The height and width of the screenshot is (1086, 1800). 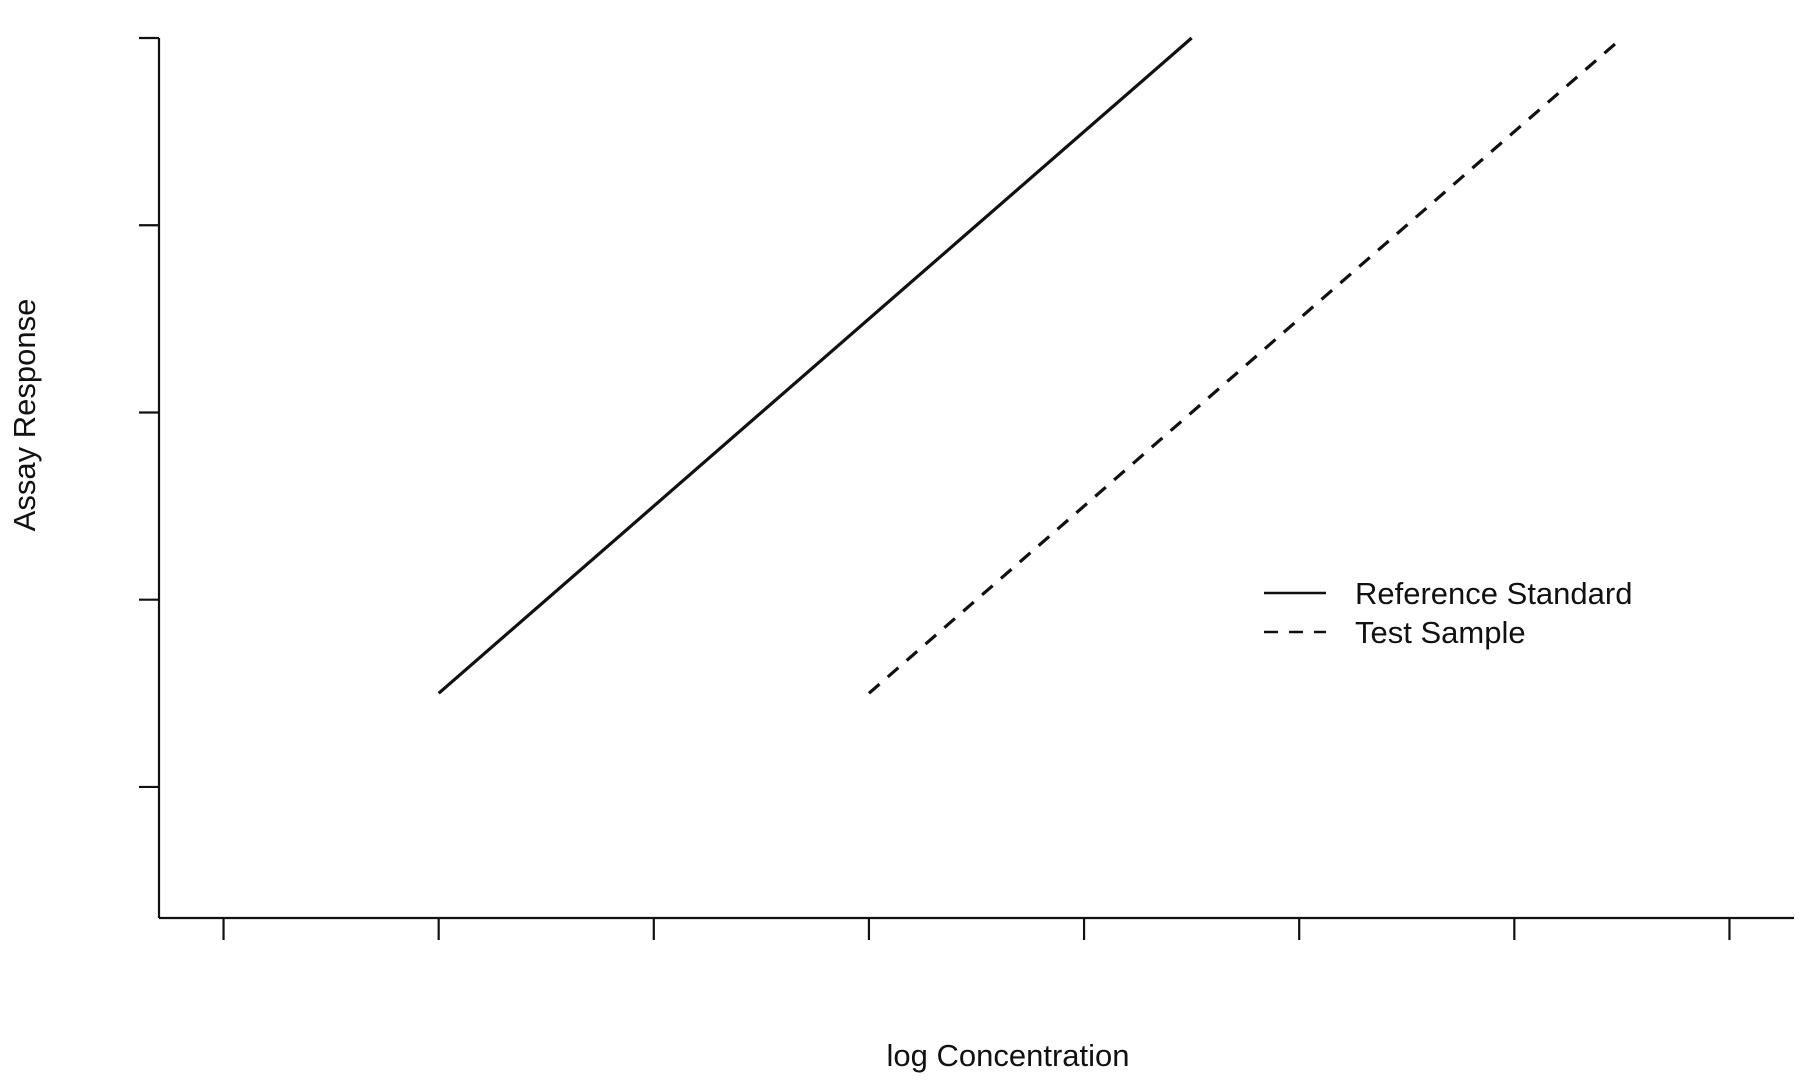 What do you see at coordinates (1448, 613) in the screenshot?
I see `legend: Reference Standard Test Sample` at bounding box center [1448, 613].